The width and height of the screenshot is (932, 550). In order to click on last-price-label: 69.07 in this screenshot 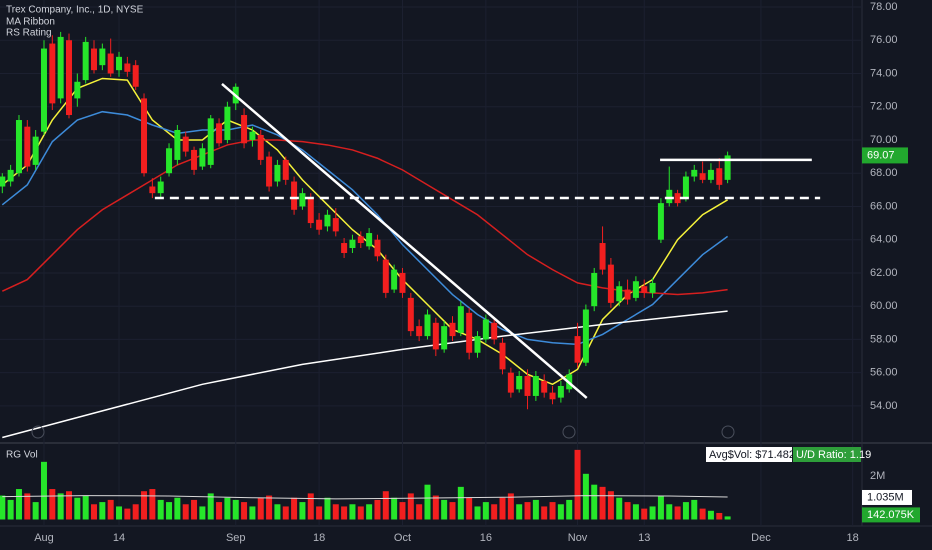, I will do `click(881, 155)`.